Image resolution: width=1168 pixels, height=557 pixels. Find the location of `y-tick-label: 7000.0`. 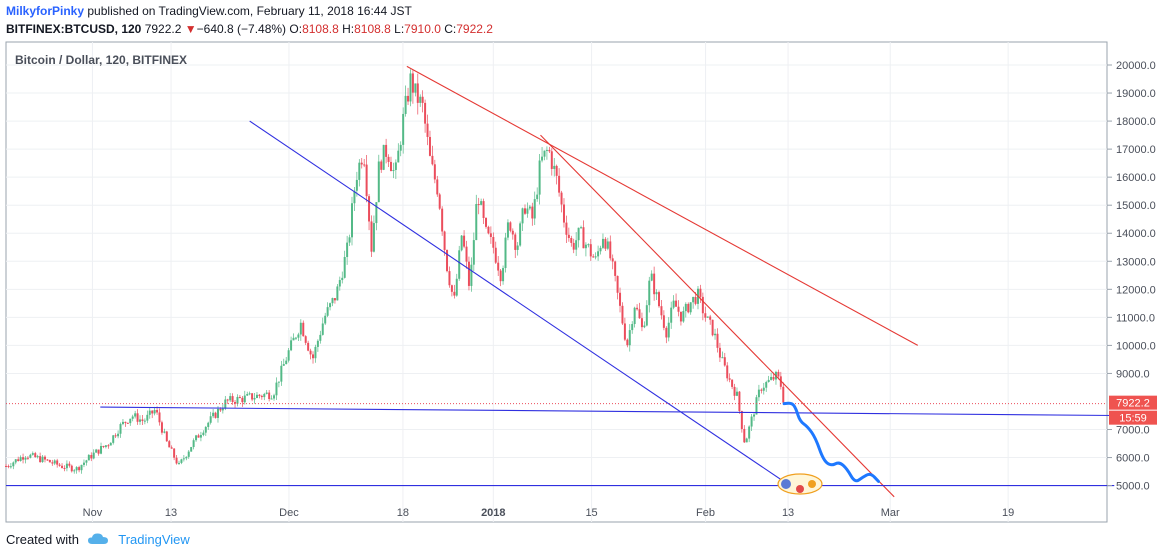

y-tick-label: 7000.0 is located at coordinates (1133, 431).